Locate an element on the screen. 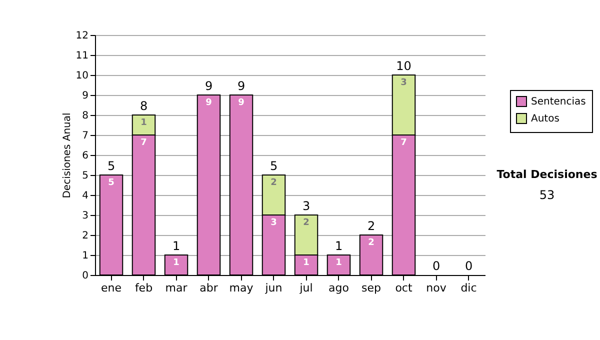  data-label: 5 is located at coordinates (111, 183).